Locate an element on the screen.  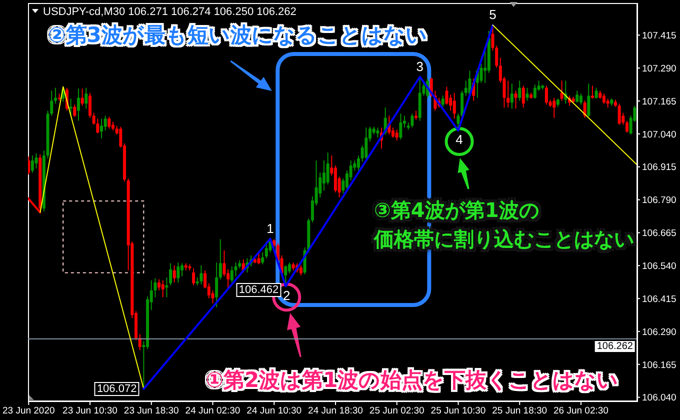
y-tick-label: 106.915 is located at coordinates (659, 168).